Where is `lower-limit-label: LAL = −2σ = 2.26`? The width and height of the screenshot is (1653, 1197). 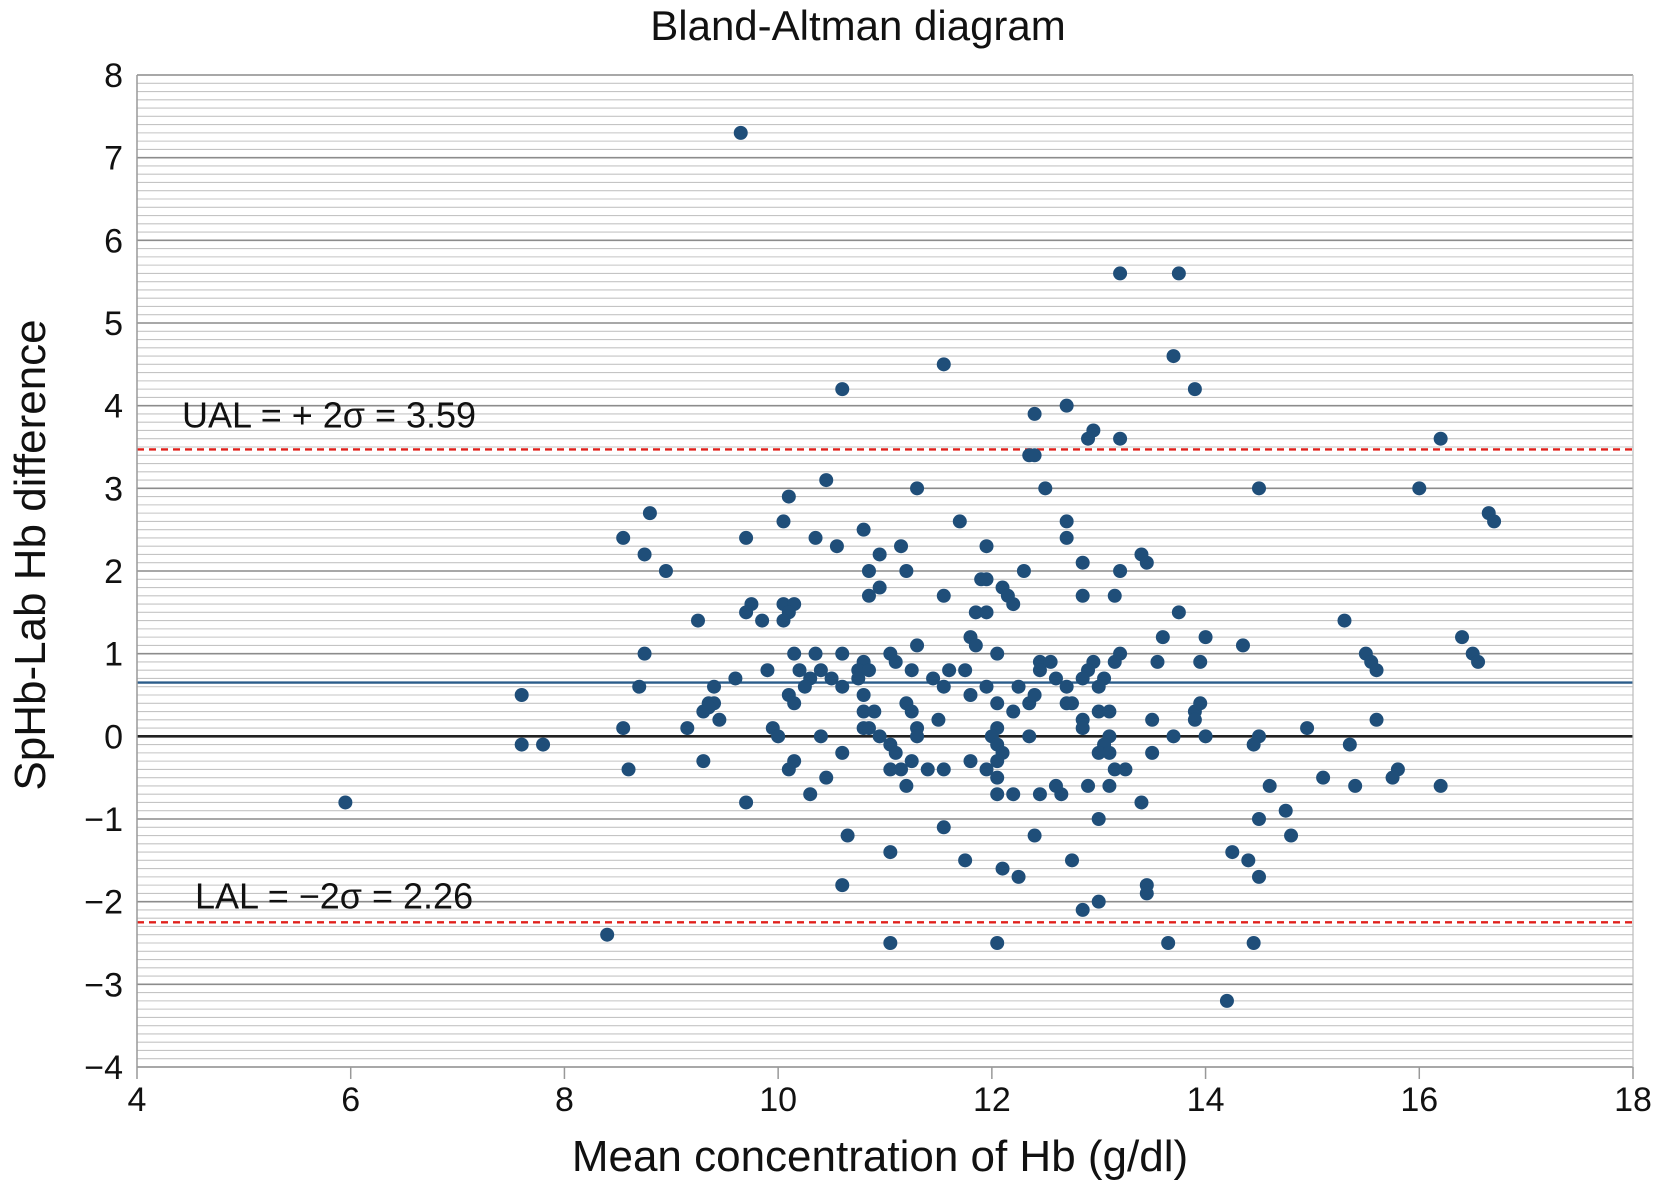 lower-limit-label: LAL = −2σ = 2.26 is located at coordinates (334, 895).